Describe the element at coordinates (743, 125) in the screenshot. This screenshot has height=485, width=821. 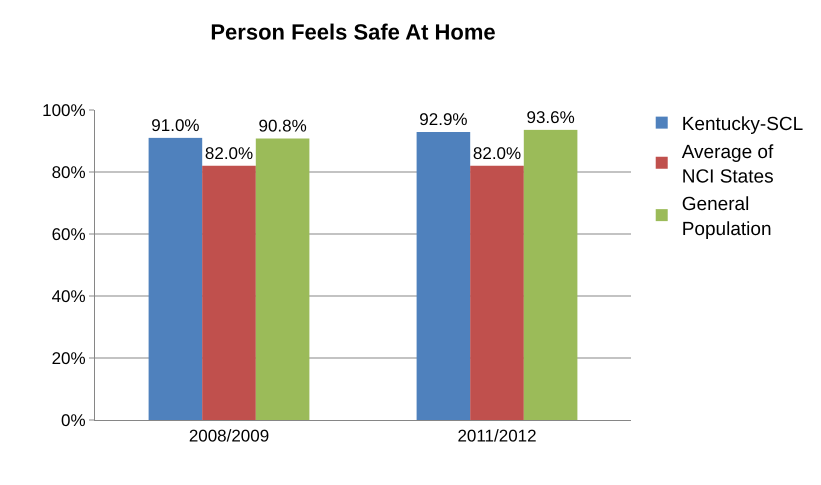
I see `legend-label: Kentucky-SCL` at that location.